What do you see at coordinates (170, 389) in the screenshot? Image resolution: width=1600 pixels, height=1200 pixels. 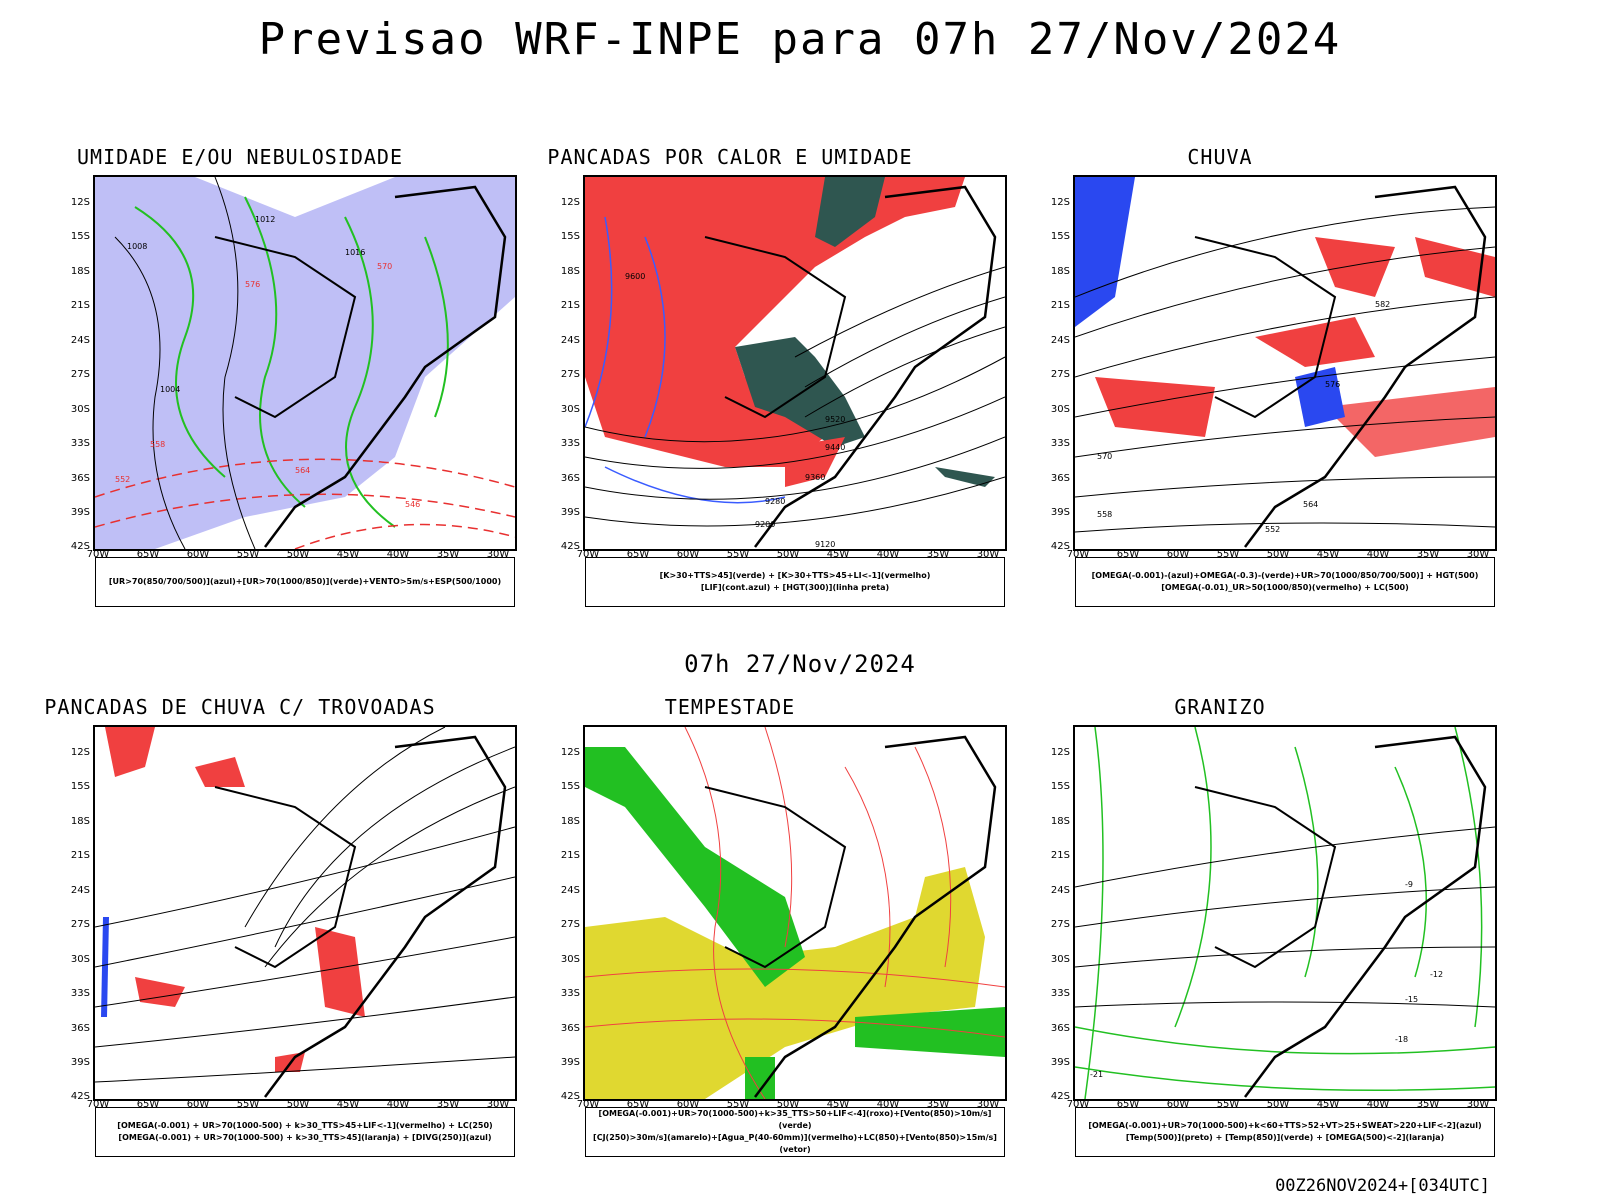 I see `contour-label: 1004` at bounding box center [170, 389].